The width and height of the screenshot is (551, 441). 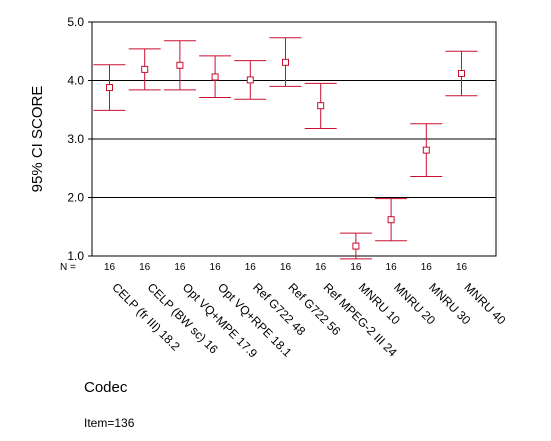 I want to click on y-axis-ticks: 1.0 2.0 3.0 4.0 5.0, so click(x=79, y=139).